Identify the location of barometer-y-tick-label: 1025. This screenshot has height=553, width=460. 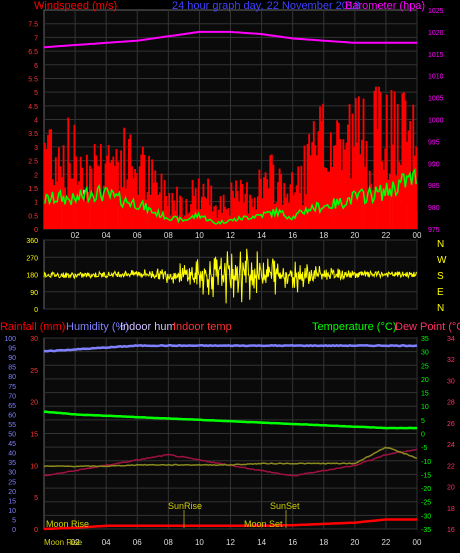
(436, 11).